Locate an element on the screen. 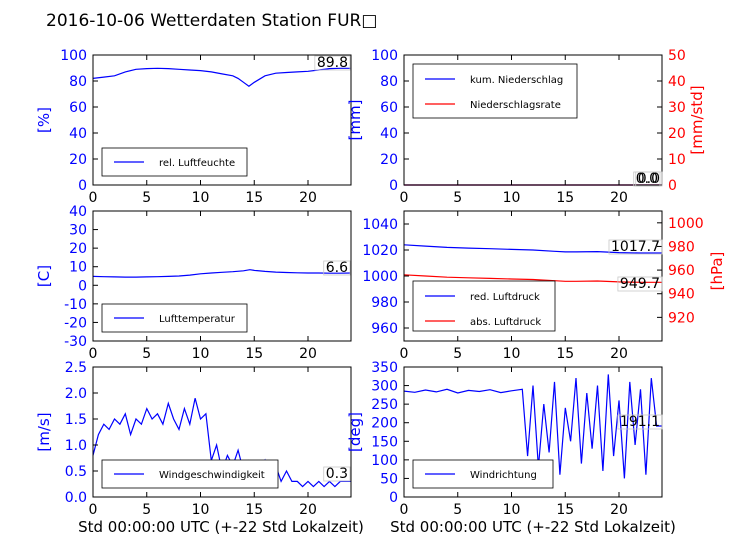 This screenshot has height=552, width=736. legend-precip: kum. Niederschlag Niederschlagsrate is located at coordinates (495, 91).